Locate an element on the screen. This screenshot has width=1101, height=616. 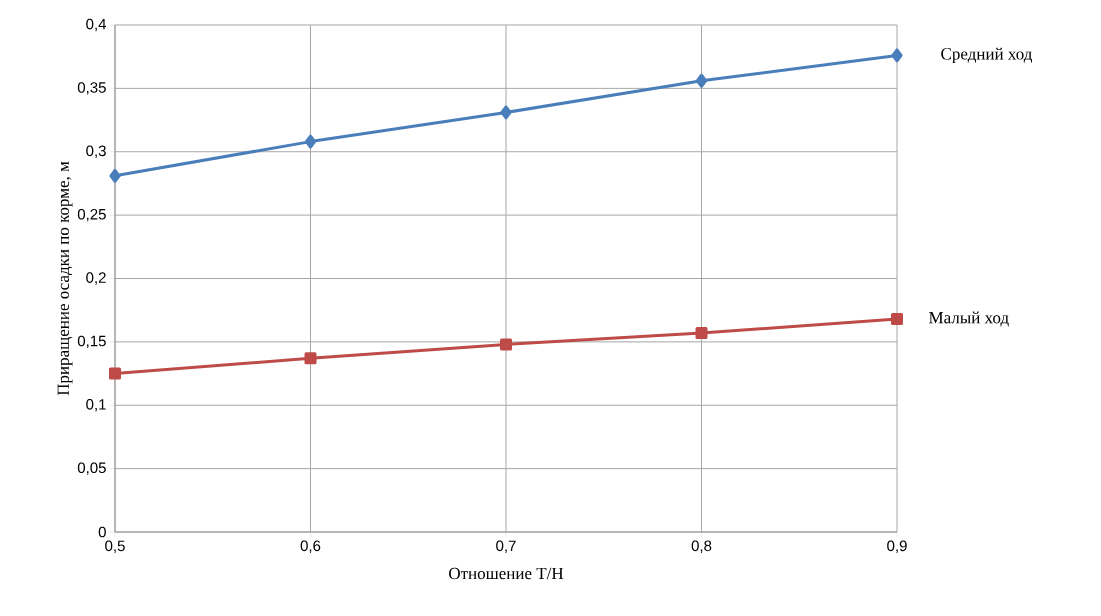
y-tick-label: 0,25 is located at coordinates (91, 215).